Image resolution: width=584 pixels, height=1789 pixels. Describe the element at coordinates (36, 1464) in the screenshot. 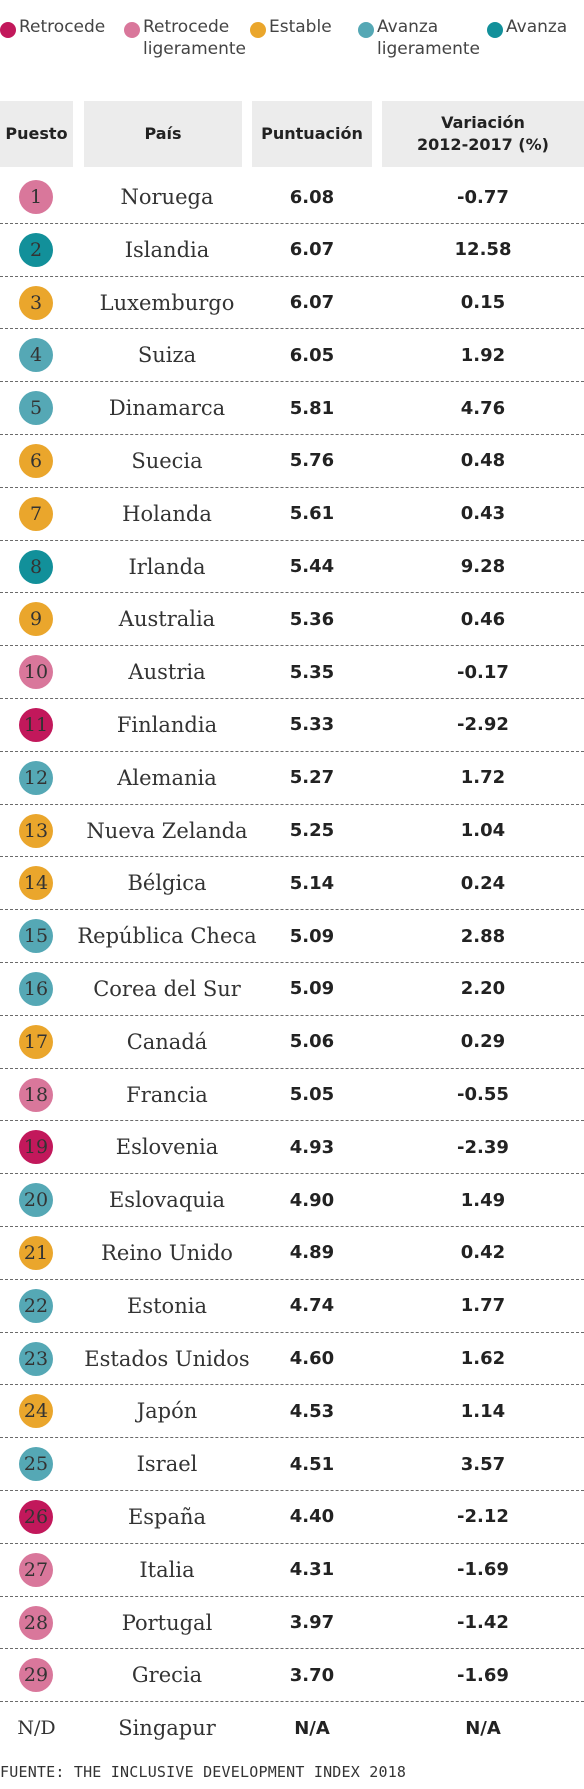

I see `rank-badge: 25` at that location.